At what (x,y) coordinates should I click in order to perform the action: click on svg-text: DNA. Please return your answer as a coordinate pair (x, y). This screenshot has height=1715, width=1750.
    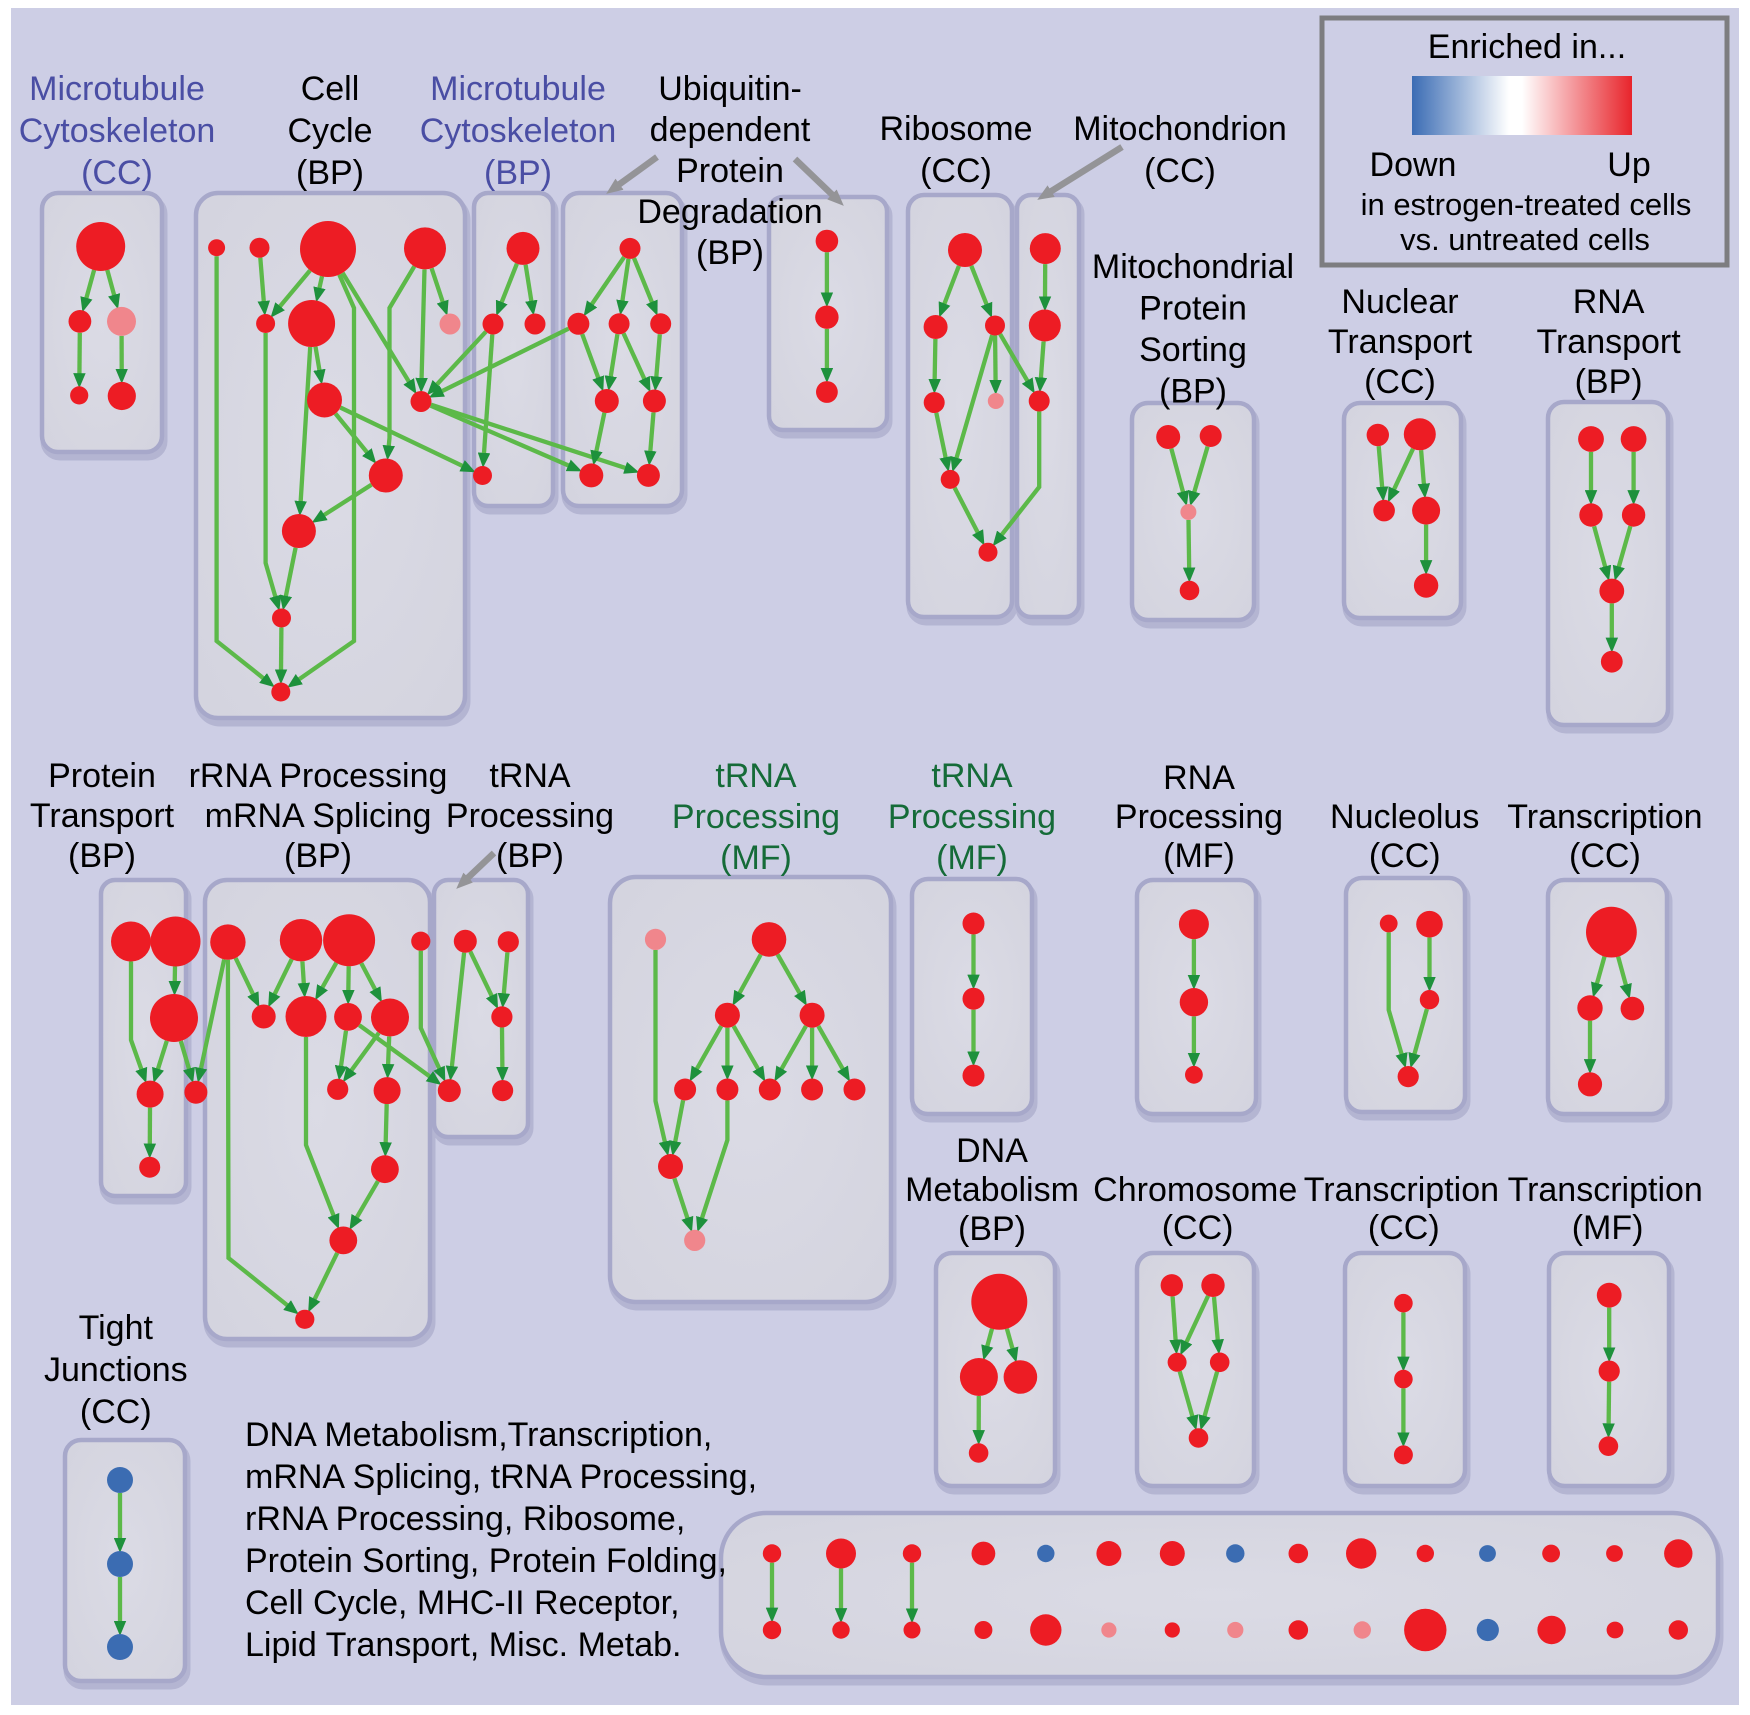
    Looking at the image, I should click on (992, 1151).